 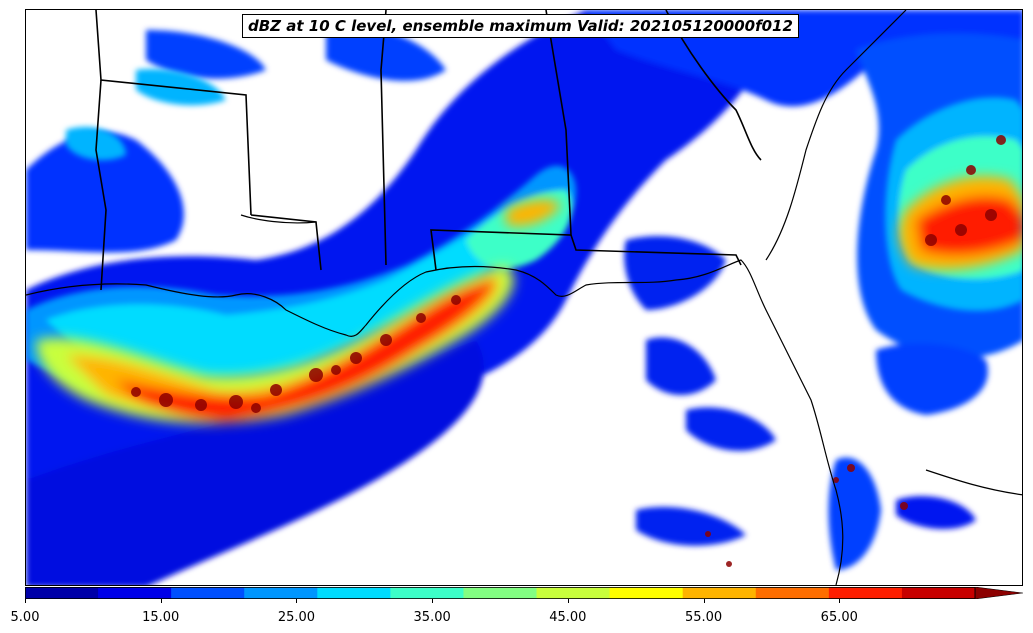 I want to click on colorbar-outline, so click(x=500, y=593).